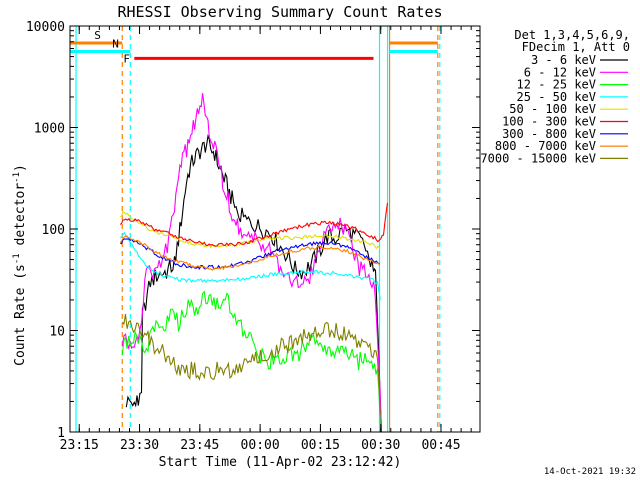 The image size is (640, 480). I want to click on legend-entry-label: 800 - 7000 keV, so click(545, 146).